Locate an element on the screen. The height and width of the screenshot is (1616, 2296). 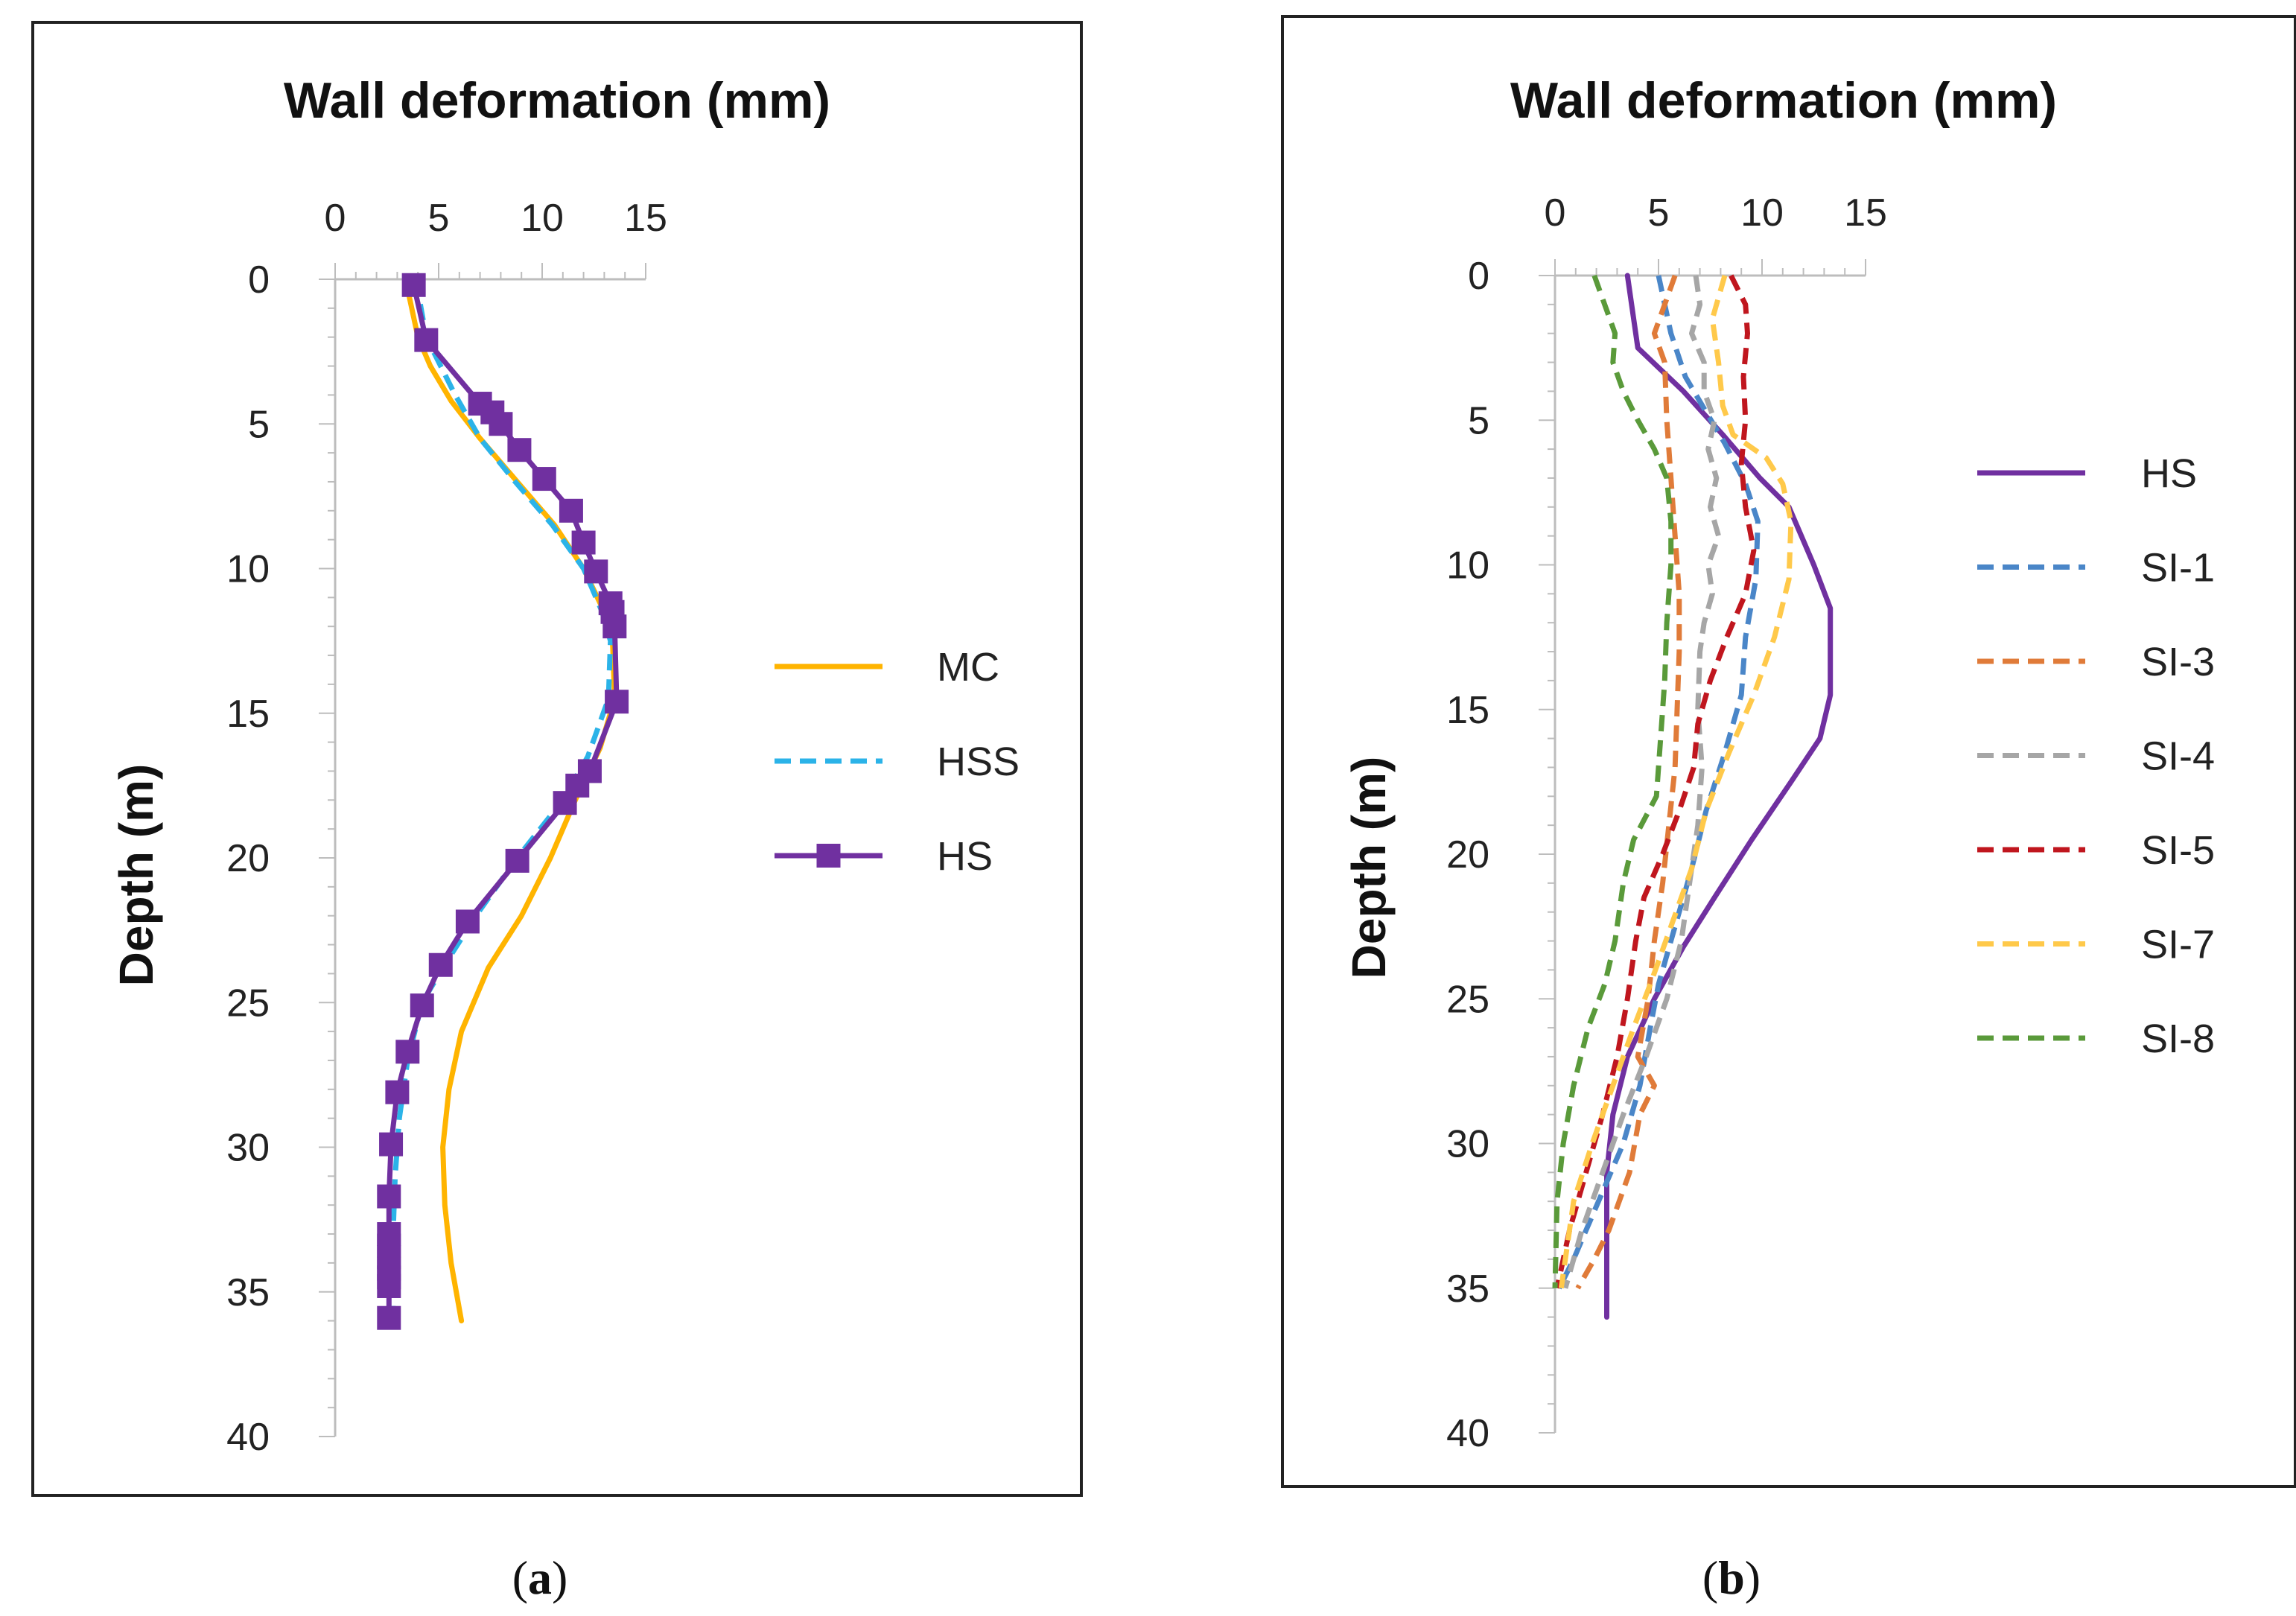
caption-a: (a) is located at coordinates (540, 1577).